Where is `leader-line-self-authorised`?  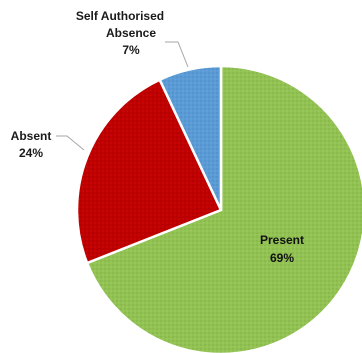
leader-line-self-authorised is located at coordinates (177, 54).